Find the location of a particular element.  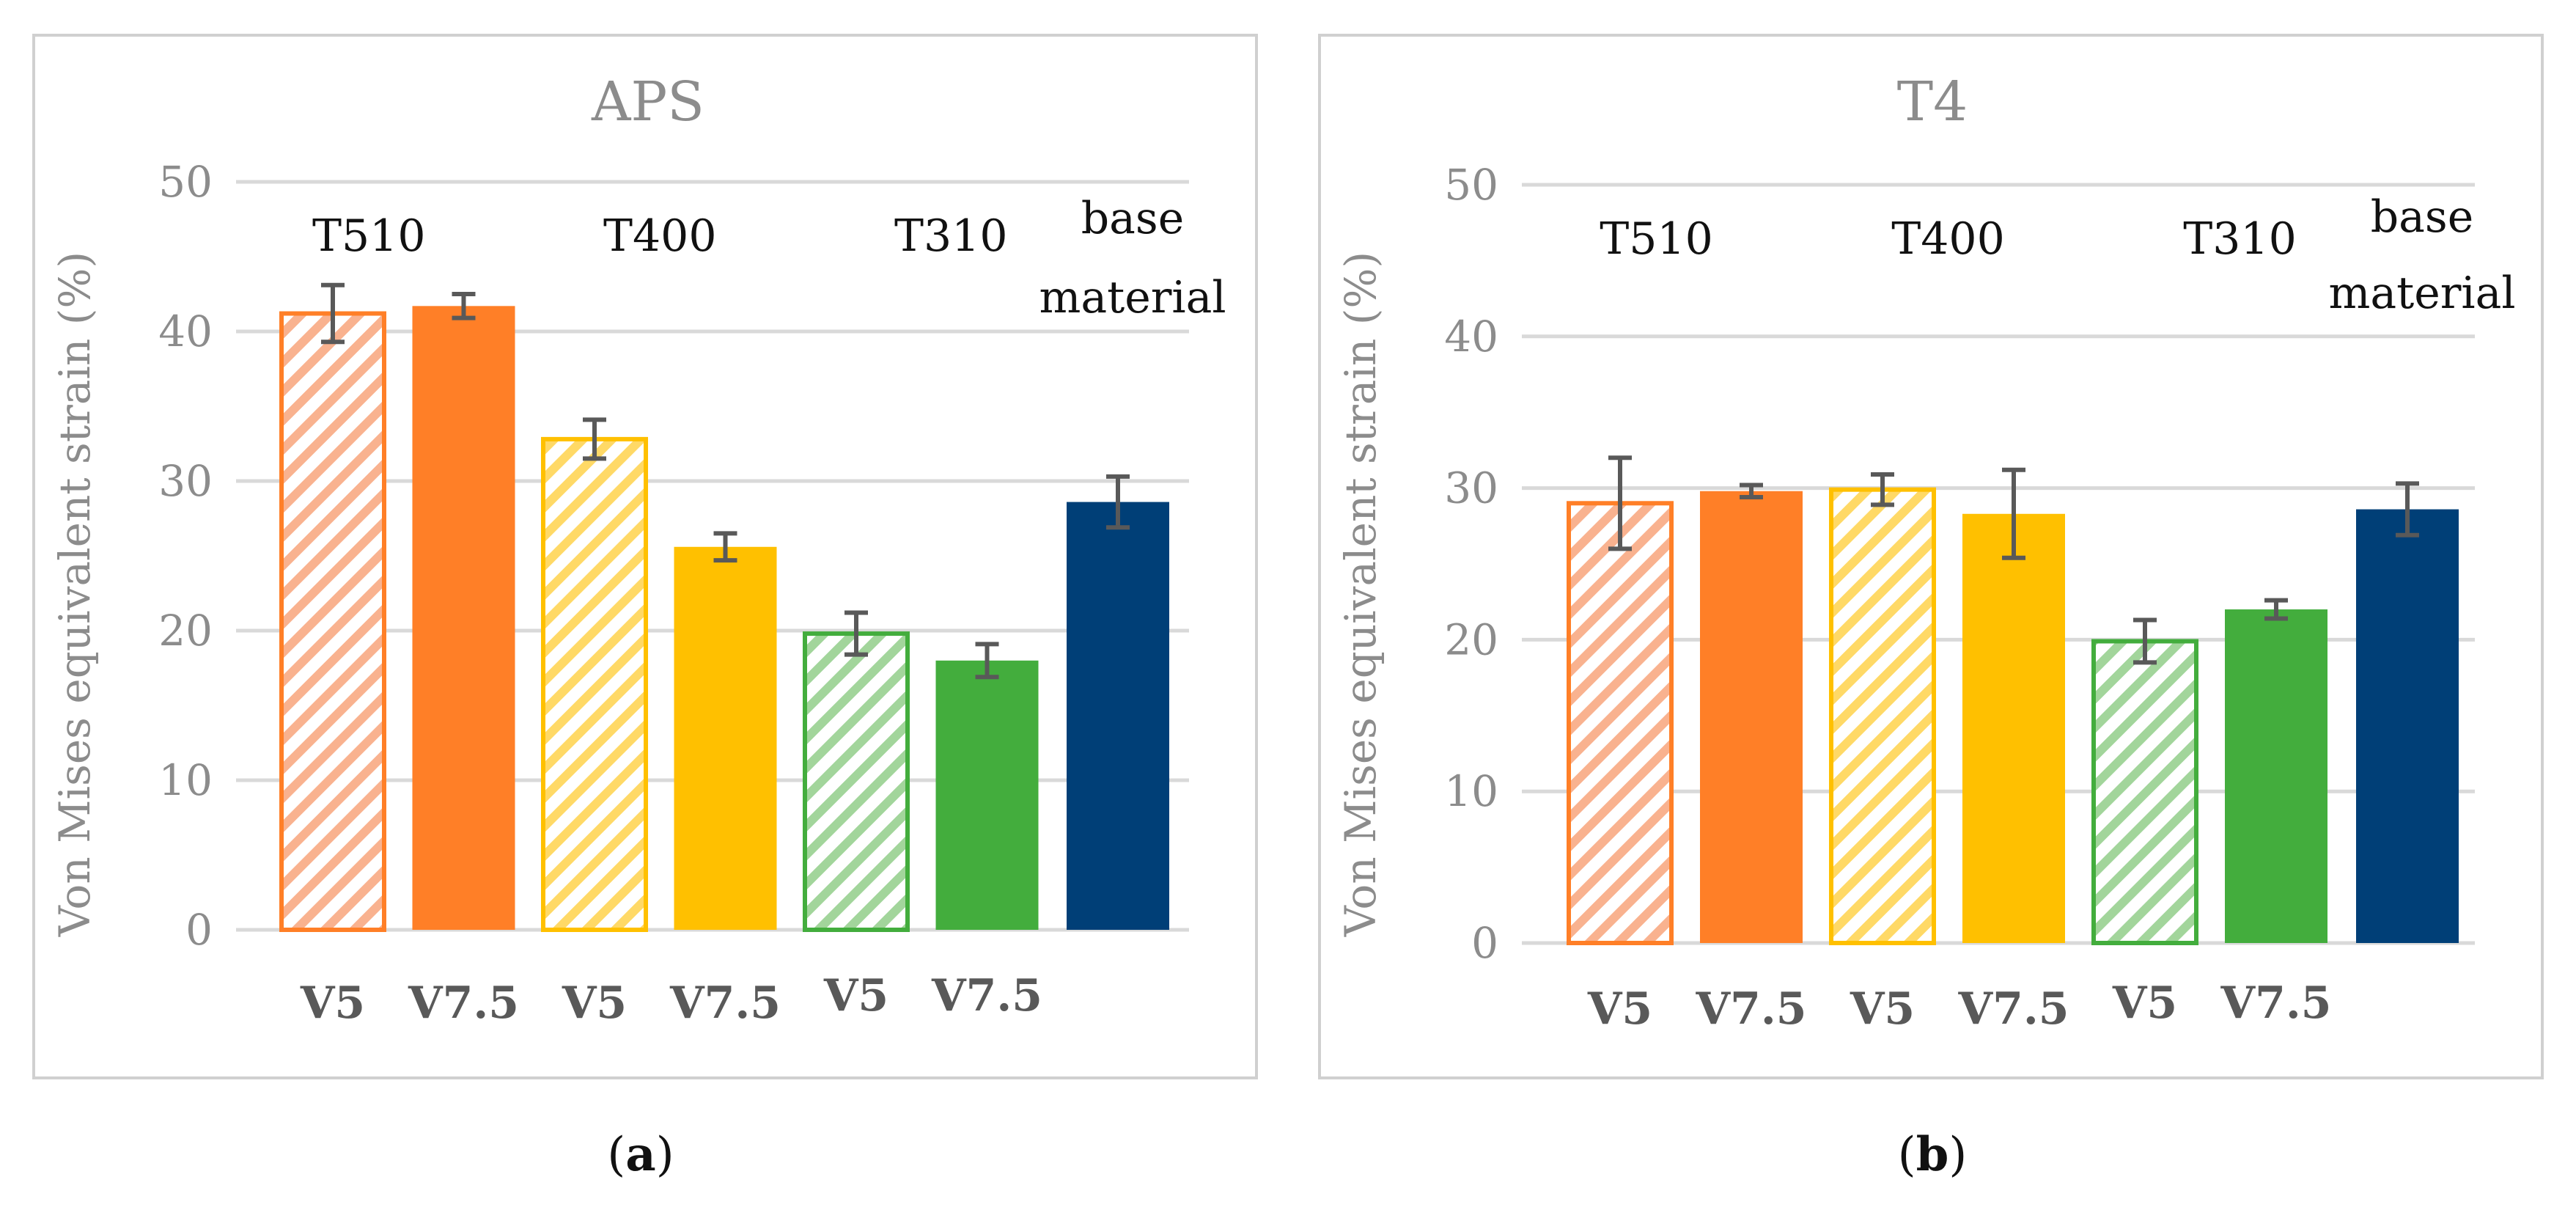

panel-a-title: APS is located at coordinates (647, 102).